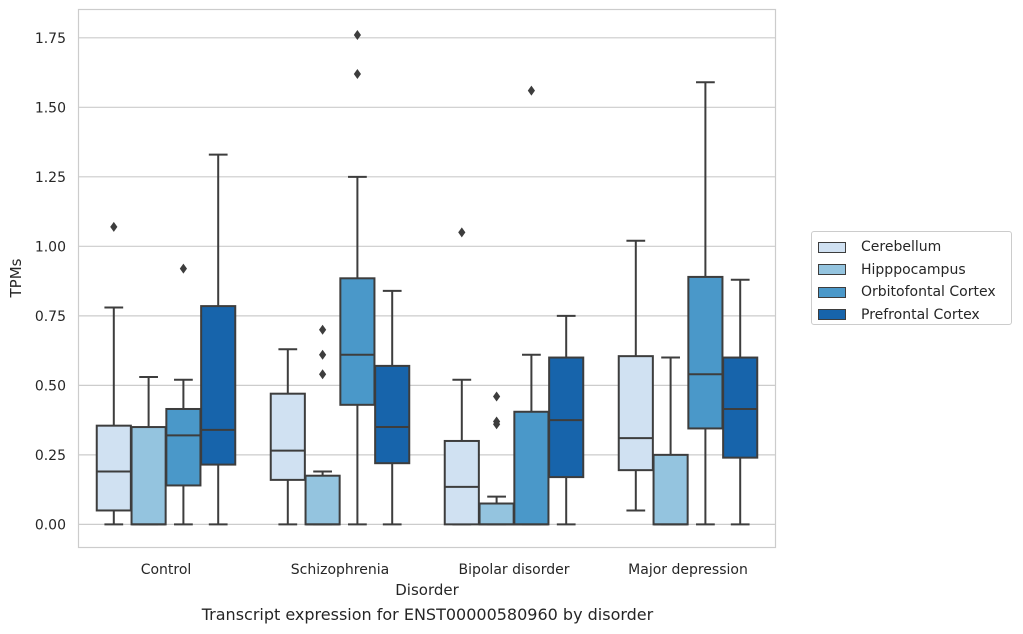  What do you see at coordinates (50, 282) in the screenshot?
I see `y-axis-ticks: 0.00 0.25 0.50 0.75 1.00 1.25 1.50 1.75` at bounding box center [50, 282].